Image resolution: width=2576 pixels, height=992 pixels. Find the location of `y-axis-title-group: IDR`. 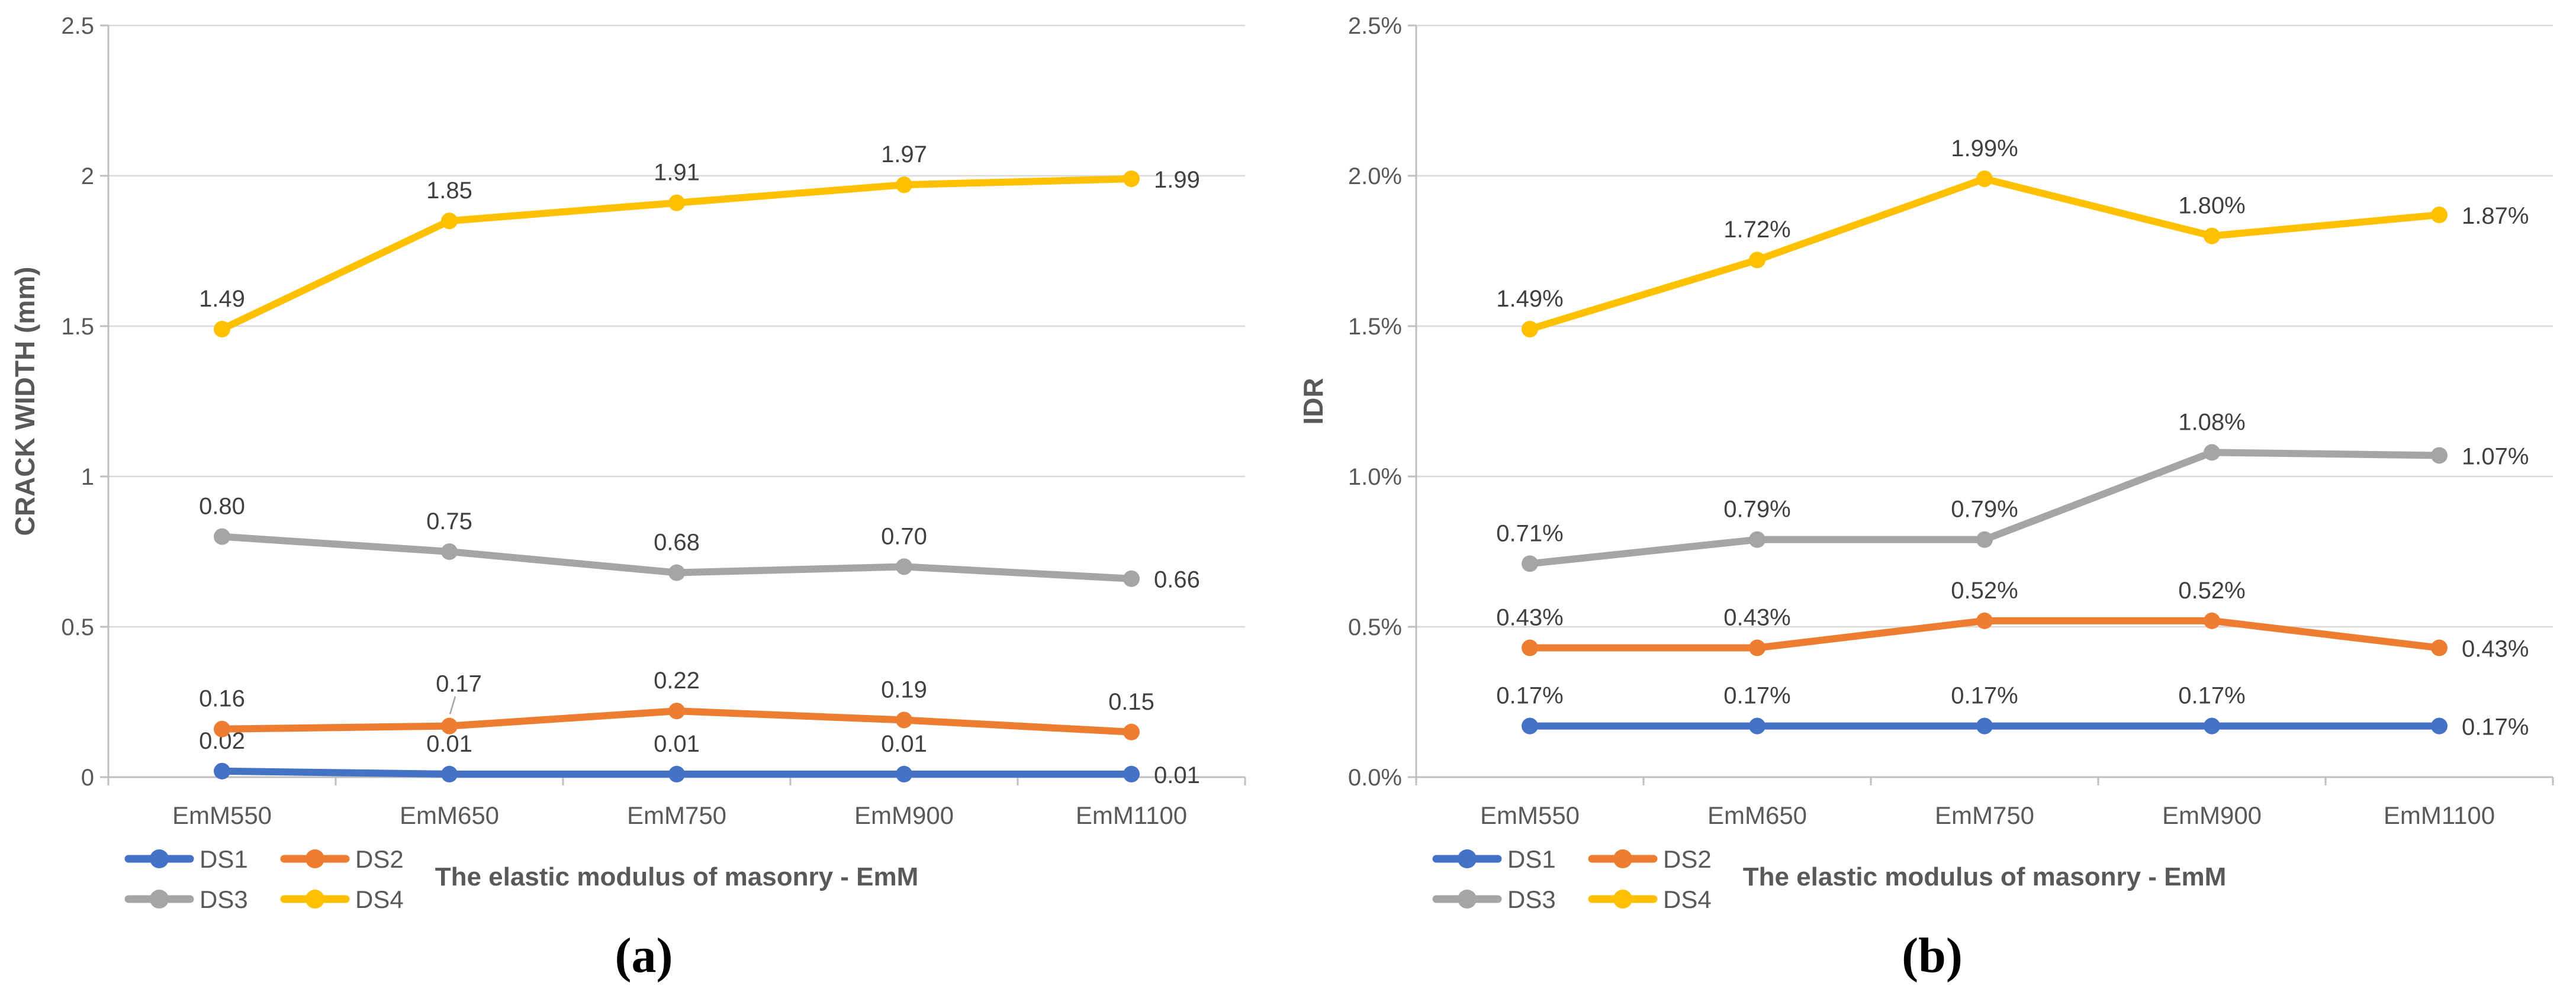

y-axis-title-group: IDR is located at coordinates (1313, 401).